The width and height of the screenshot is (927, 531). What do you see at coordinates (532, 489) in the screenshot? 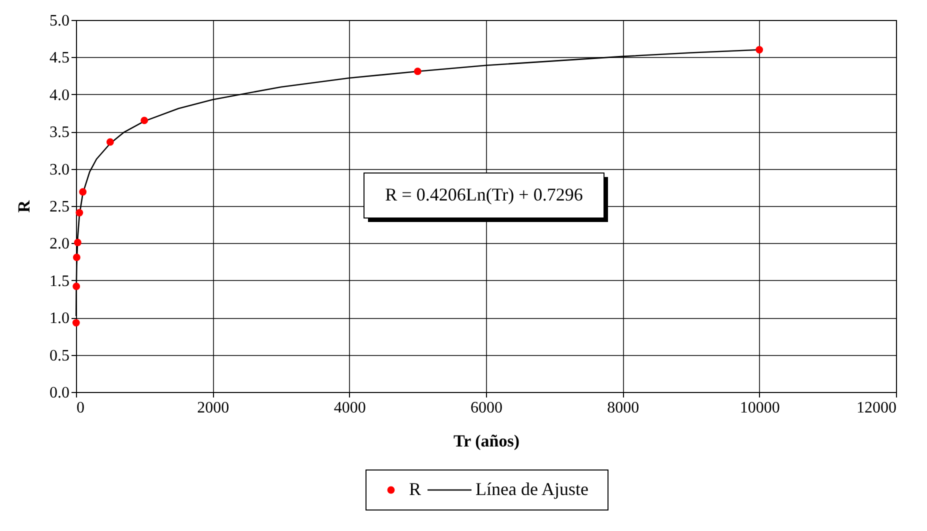
I see `legend-label: Línea de Ajuste` at bounding box center [532, 489].